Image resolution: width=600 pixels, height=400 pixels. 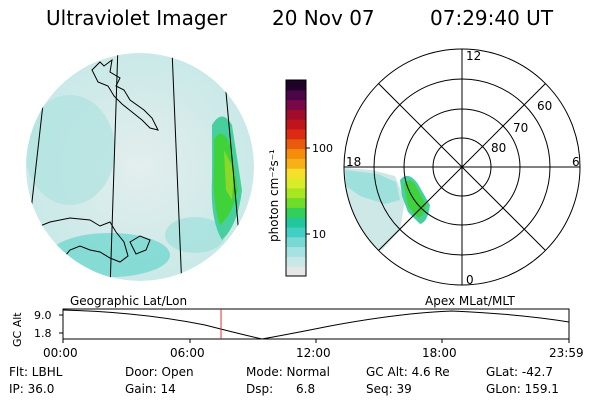 What do you see at coordinates (43, 333) in the screenshot?
I see `y-tick-1-8: 1.8` at bounding box center [43, 333].